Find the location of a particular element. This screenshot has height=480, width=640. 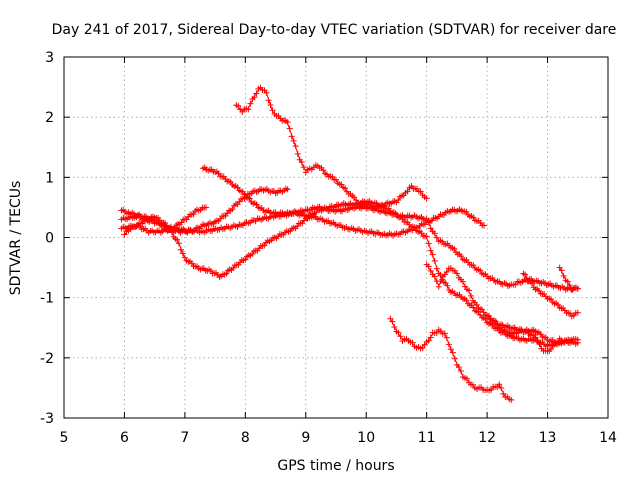

y-tick-label: -3 is located at coordinates (47, 419).